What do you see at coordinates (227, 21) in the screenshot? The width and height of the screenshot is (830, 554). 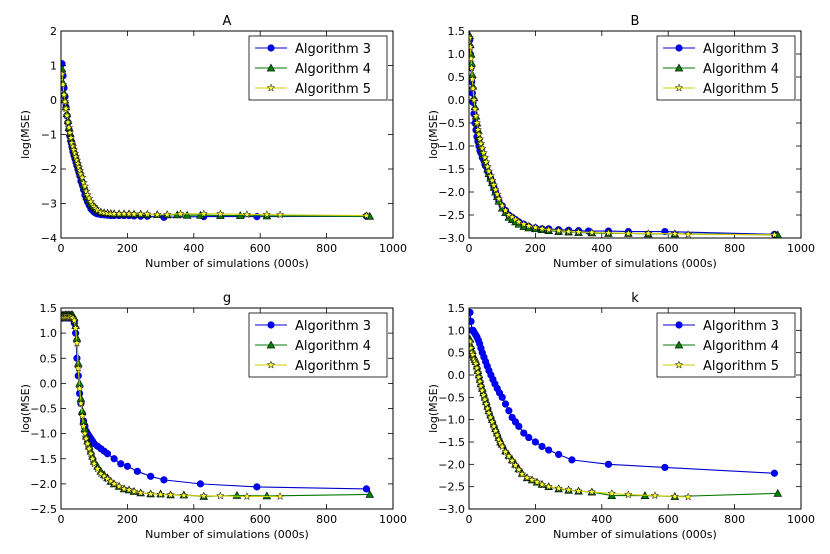 I see `chart-title: A` at bounding box center [227, 21].